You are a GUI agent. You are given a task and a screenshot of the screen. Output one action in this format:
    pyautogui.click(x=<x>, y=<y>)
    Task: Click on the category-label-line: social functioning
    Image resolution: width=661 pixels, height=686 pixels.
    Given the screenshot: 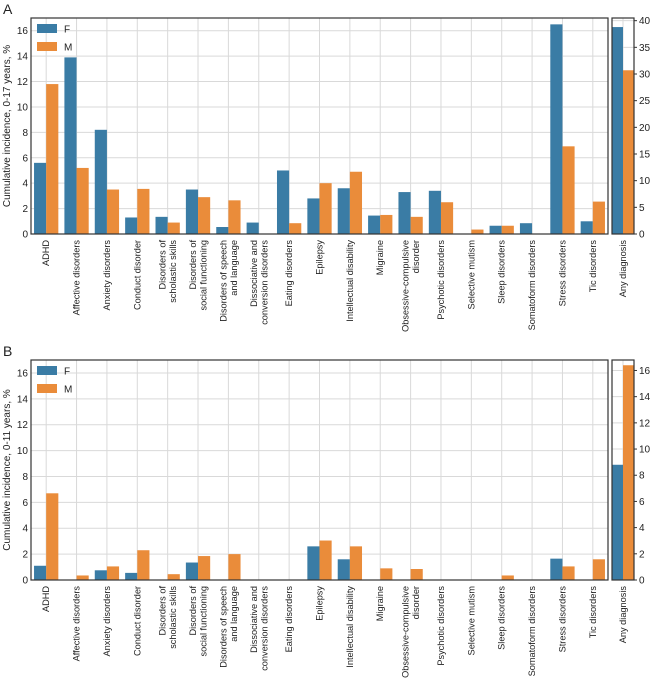 What is the action you would take?
    pyautogui.click(x=204, y=275)
    